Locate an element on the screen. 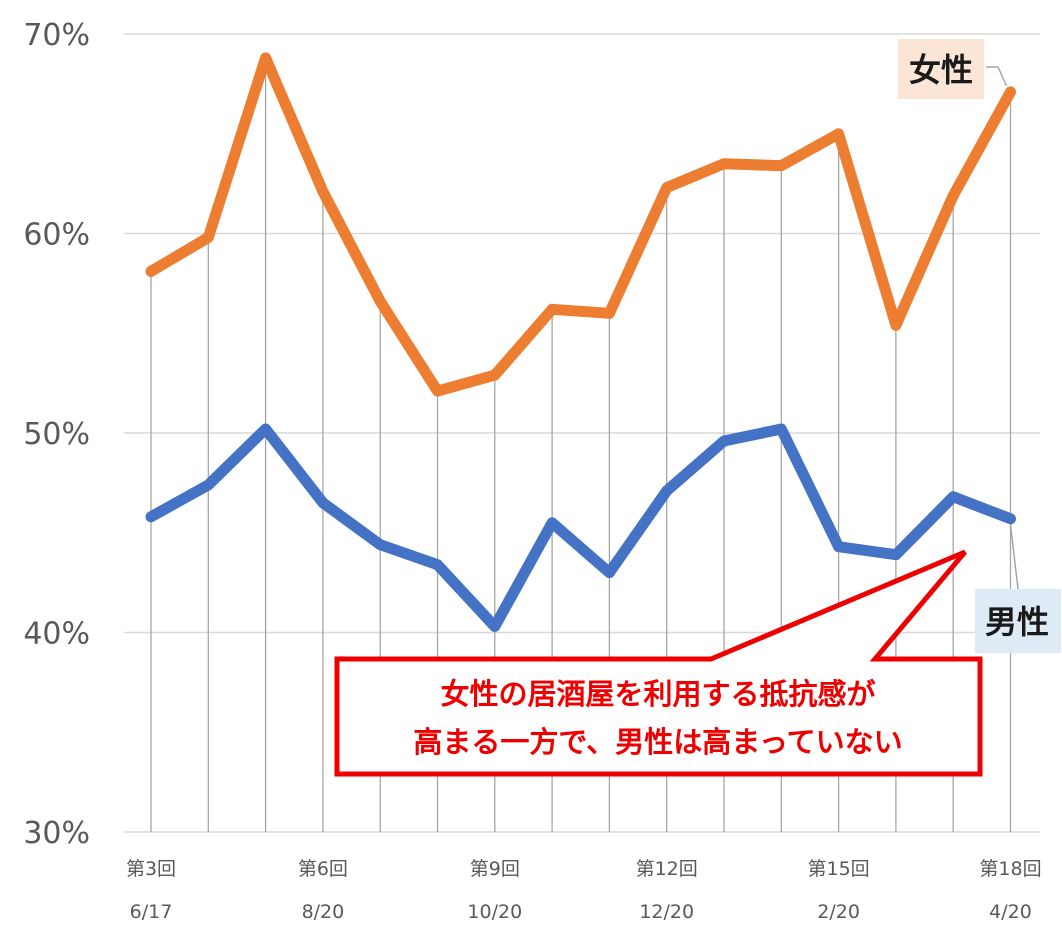 The image size is (1062, 946). male-label-text: 男性 is located at coordinates (1017, 622).